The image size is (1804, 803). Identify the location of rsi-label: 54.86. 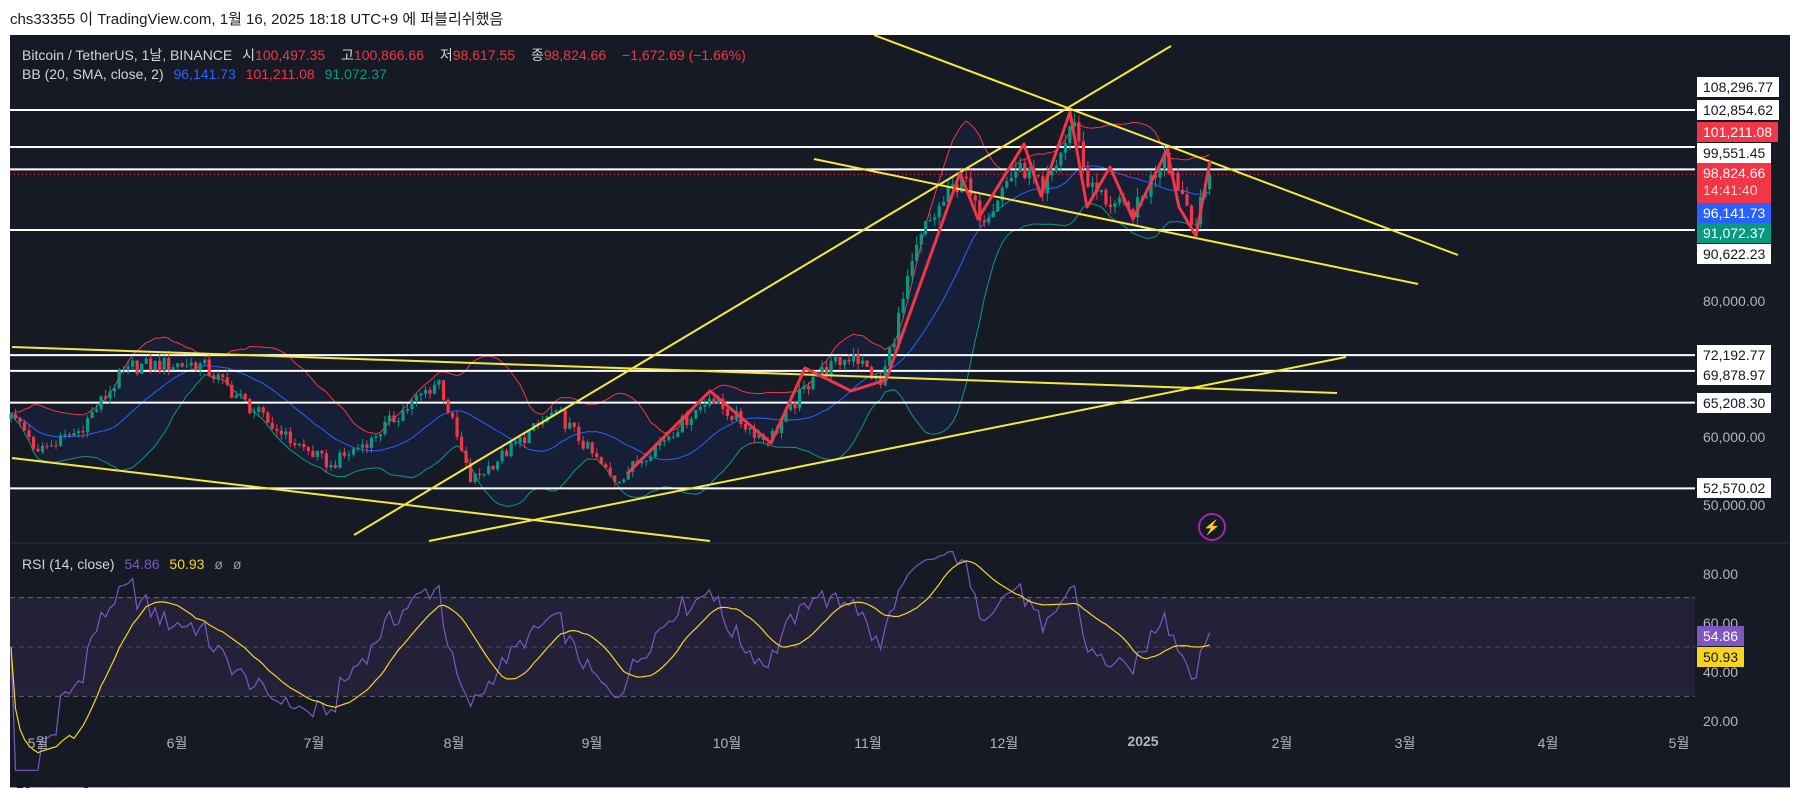
(1721, 636).